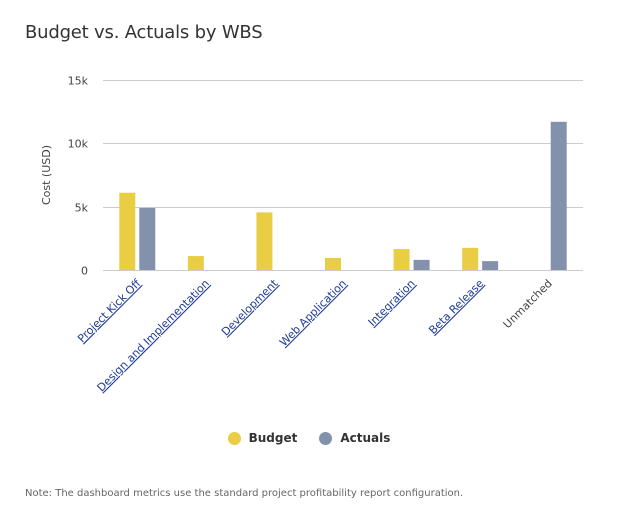 The height and width of the screenshot is (522, 618). Describe the element at coordinates (309, 438) in the screenshot. I see `legend: Budget Actuals` at that location.